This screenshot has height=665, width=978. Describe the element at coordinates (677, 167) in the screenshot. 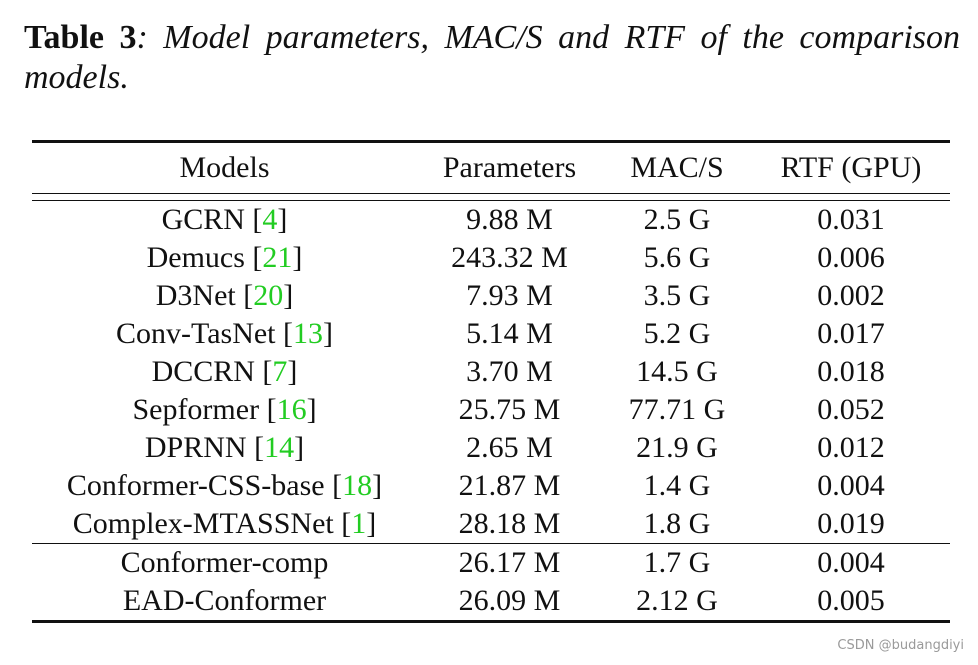

I see `header-macs: MAC/S` at that location.